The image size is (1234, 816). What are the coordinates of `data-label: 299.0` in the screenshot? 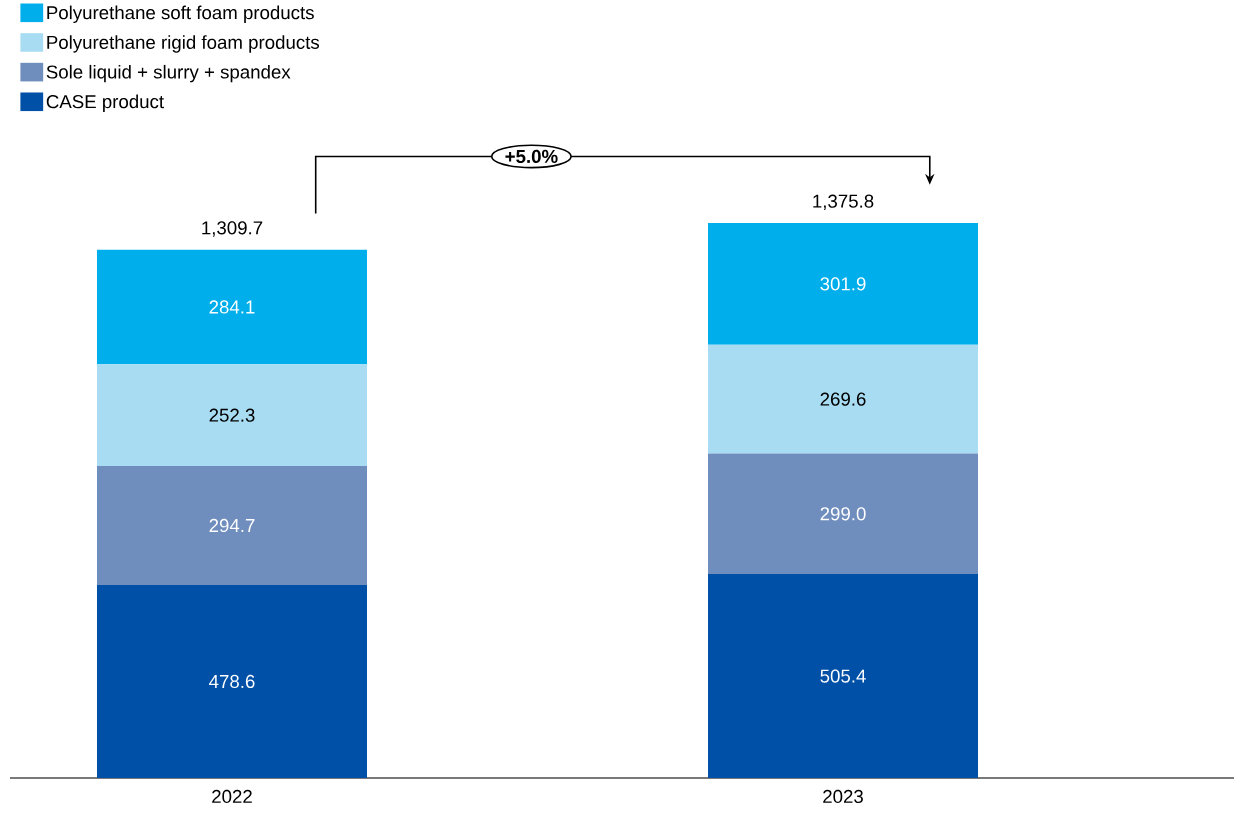 It's located at (843, 514).